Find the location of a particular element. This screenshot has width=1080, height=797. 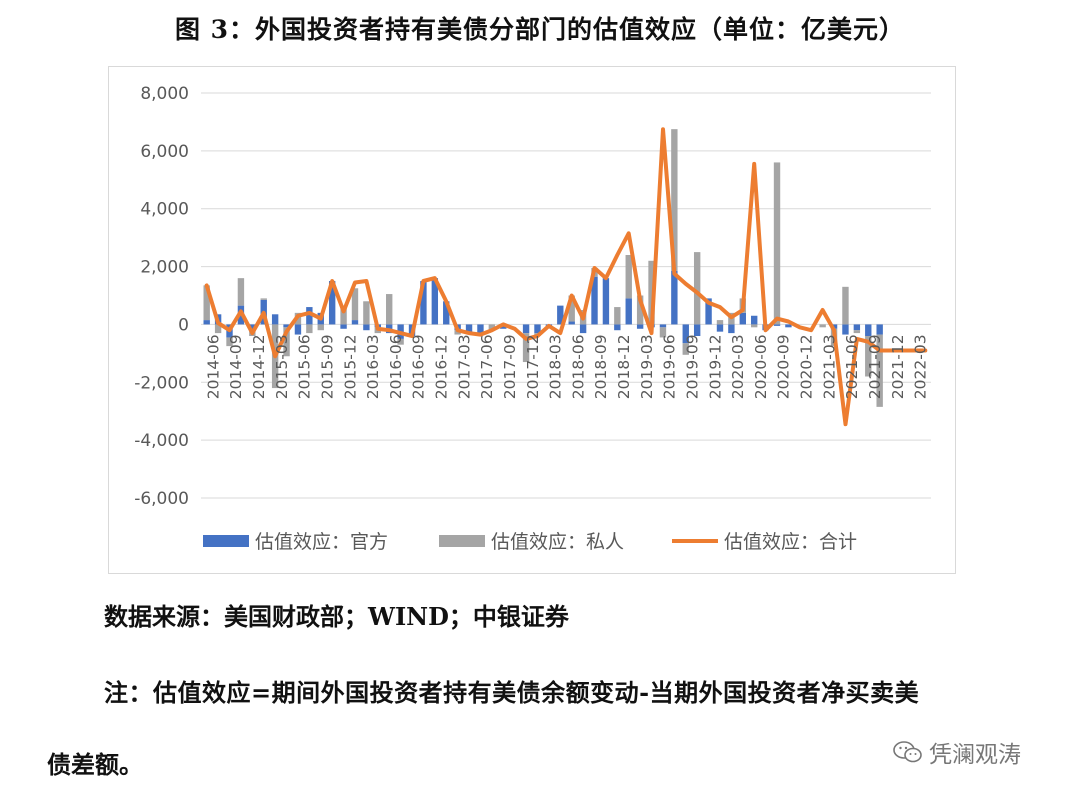

note-line-1: 注：估值效应=期间外国投资者持有美债余额变动-当期外国投资者净买卖美 is located at coordinates (512, 692).